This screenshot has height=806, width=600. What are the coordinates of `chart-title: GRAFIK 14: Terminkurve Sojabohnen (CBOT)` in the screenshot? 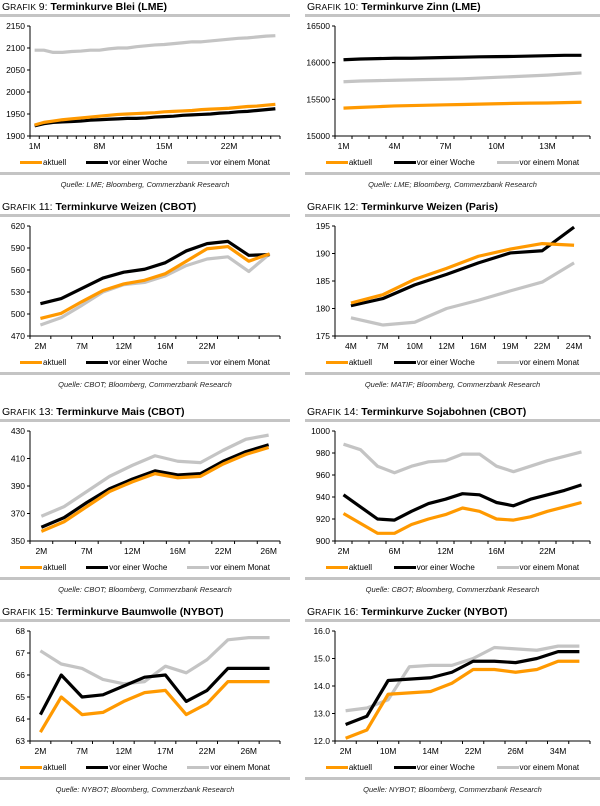 It's located at (416, 412).